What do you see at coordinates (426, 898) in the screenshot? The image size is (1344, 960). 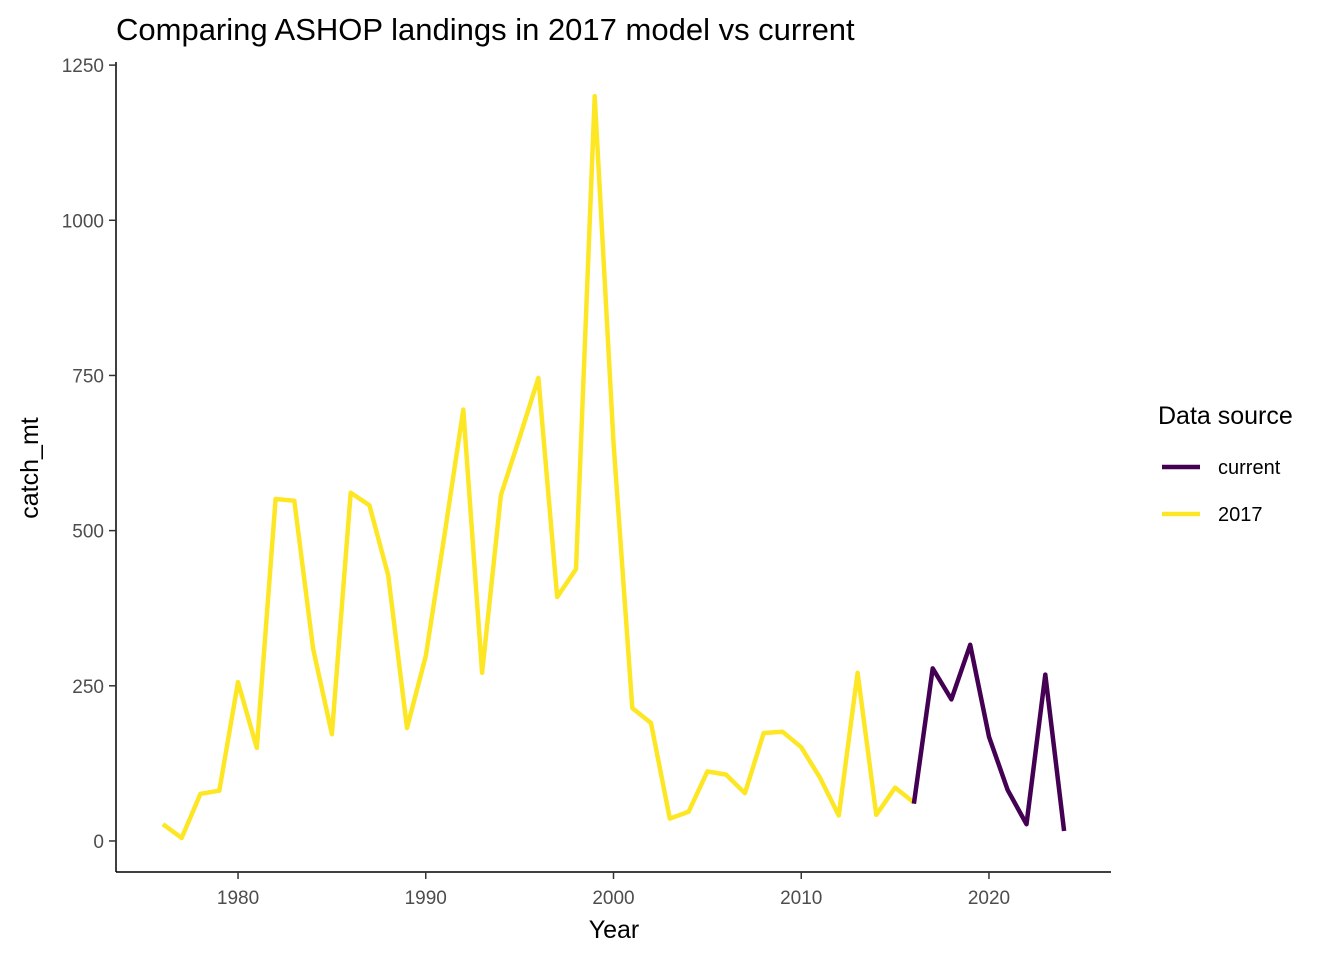 I see `x-tick-label: 1990` at bounding box center [426, 898].